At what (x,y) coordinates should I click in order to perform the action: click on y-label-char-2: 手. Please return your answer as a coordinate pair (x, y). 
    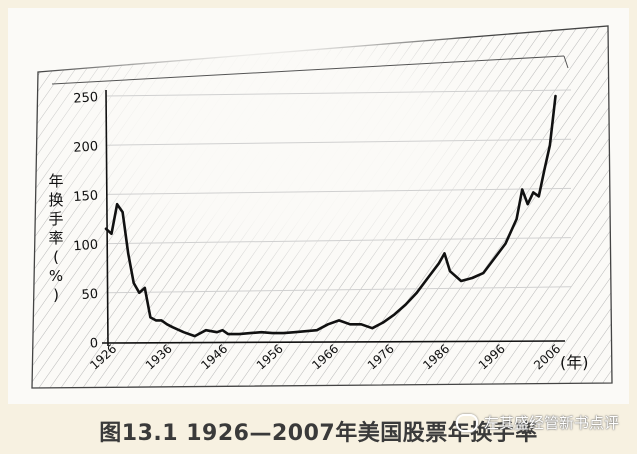
    Looking at the image, I should click on (55, 219).